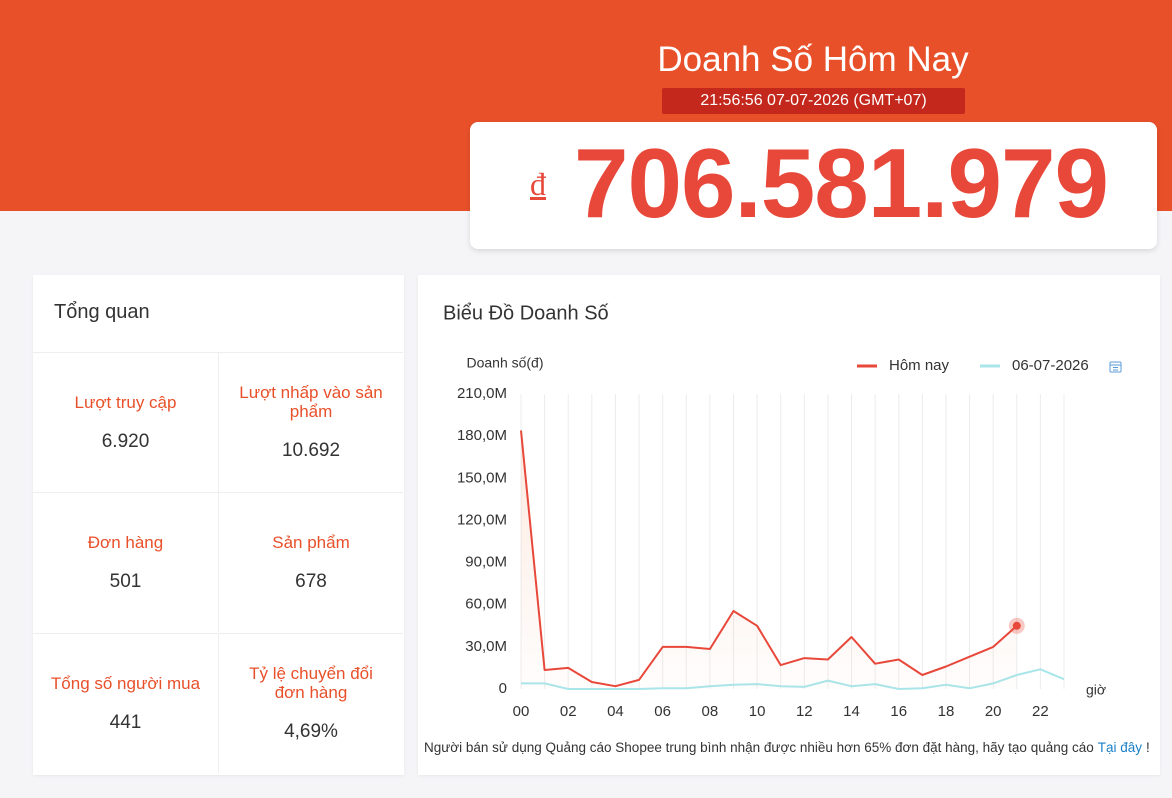  I want to click on x-tick-label: 04, so click(615, 711).